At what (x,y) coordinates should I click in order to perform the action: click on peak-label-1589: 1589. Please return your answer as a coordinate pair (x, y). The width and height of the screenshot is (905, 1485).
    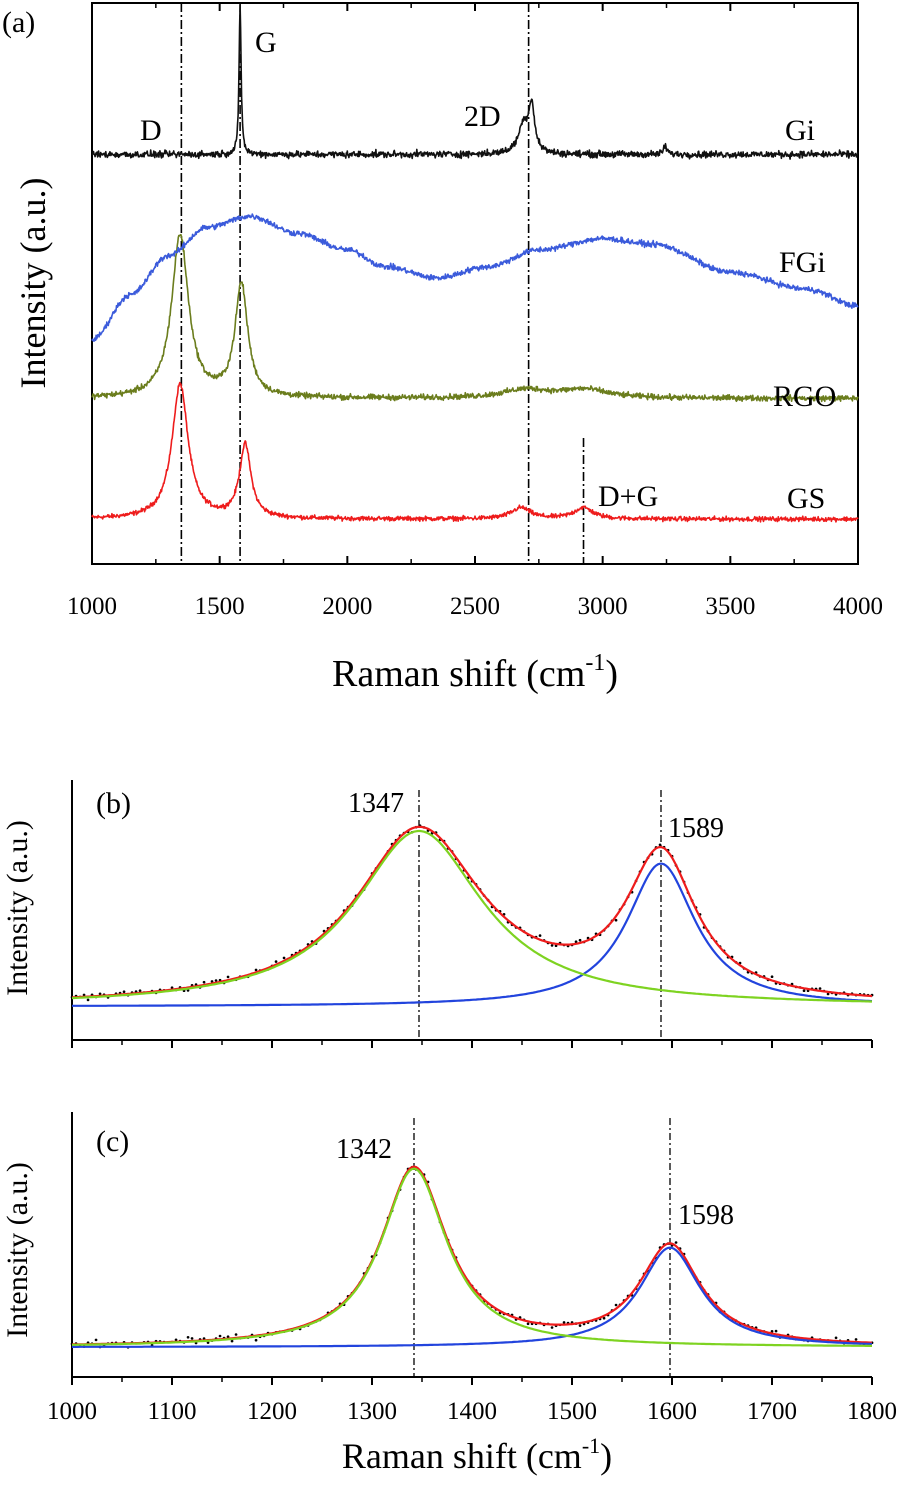
    Looking at the image, I should click on (696, 828).